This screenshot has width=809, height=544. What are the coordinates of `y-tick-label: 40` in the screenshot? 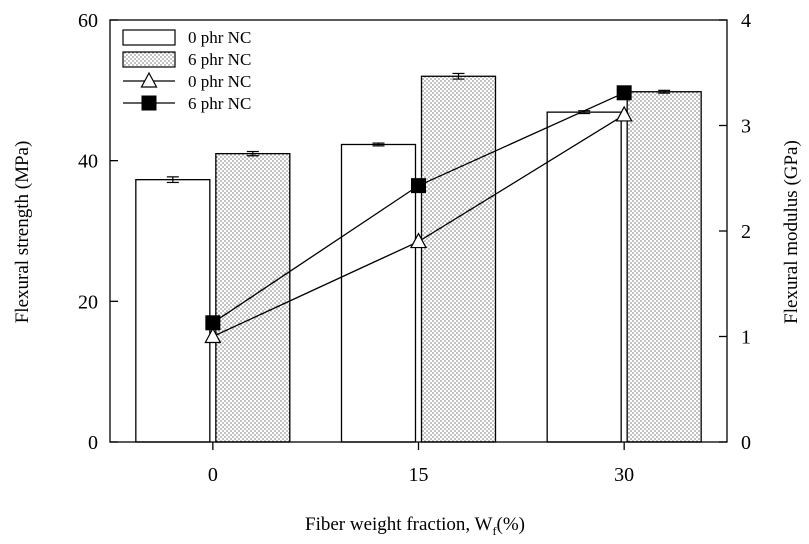 It's located at (88, 162).